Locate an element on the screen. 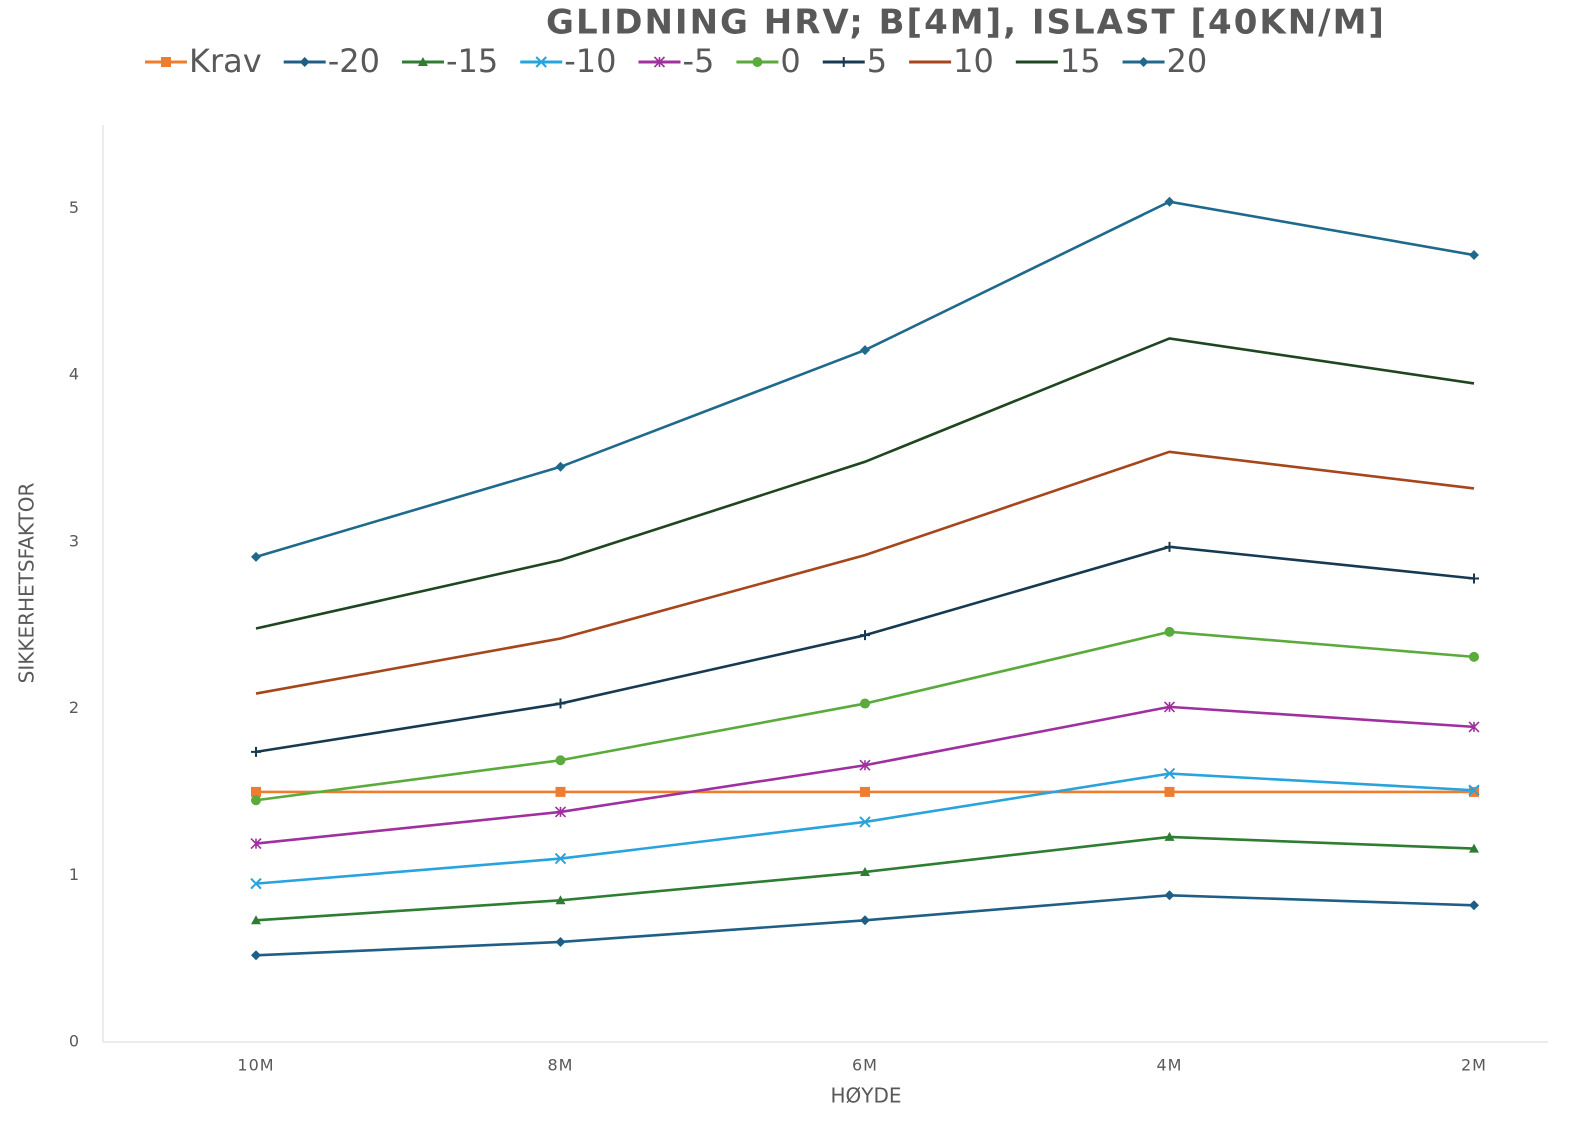  legend-label: -5 is located at coordinates (698, 61).